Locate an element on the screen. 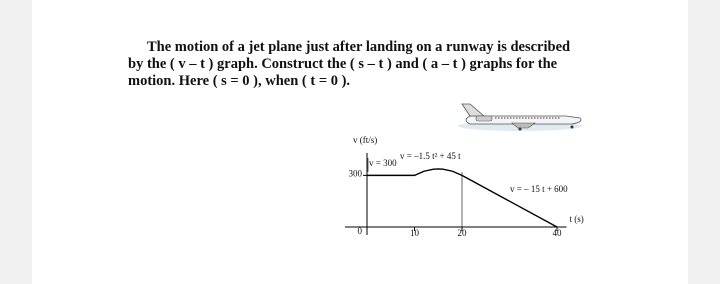  x-tick-label: 40 is located at coordinates (558, 233).